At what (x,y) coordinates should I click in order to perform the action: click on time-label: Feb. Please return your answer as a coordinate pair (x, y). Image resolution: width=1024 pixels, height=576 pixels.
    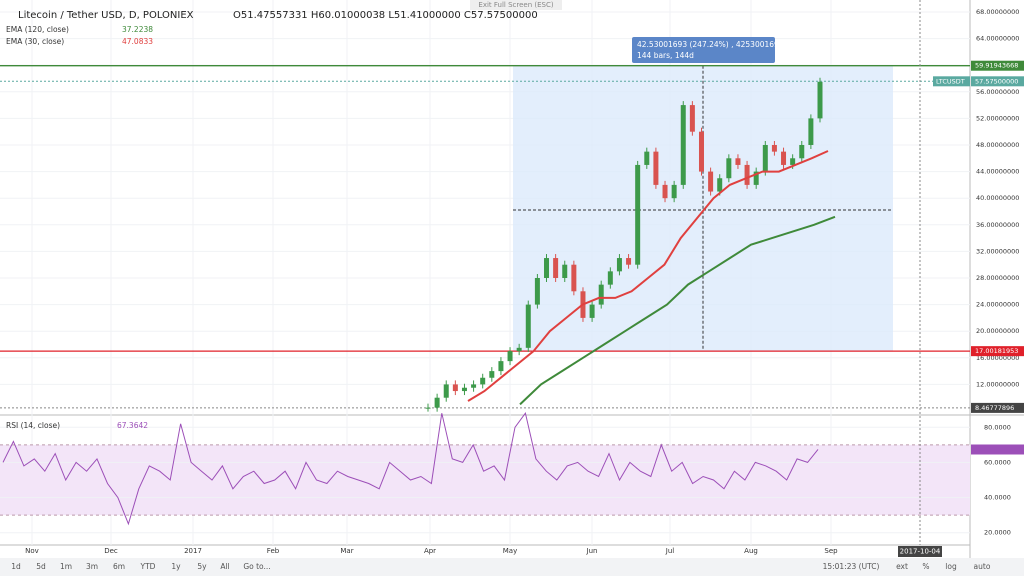
    Looking at the image, I should click on (273, 551).